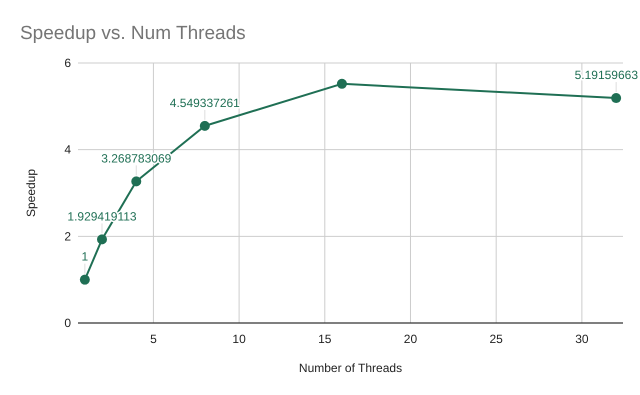 The width and height of the screenshot is (640, 395). I want to click on x-tick-label: 5, so click(154, 339).